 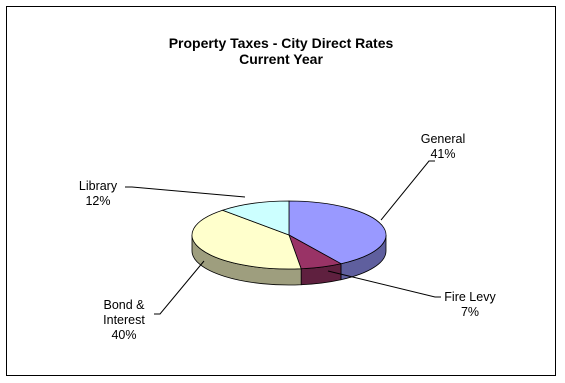 I want to click on pie-slice-library, so click(x=255, y=218).